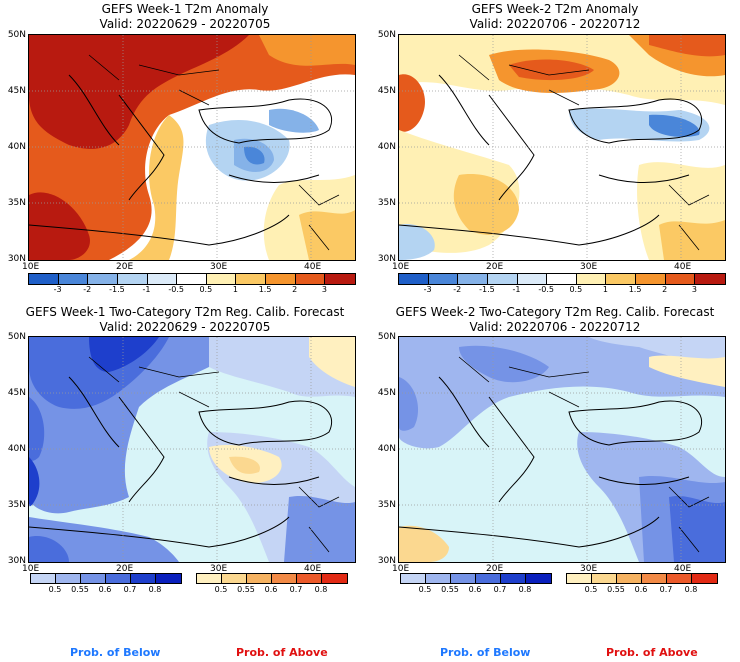 The height and width of the screenshot is (662, 740). I want to click on colorbar-tick-label: 3, so click(324, 289).